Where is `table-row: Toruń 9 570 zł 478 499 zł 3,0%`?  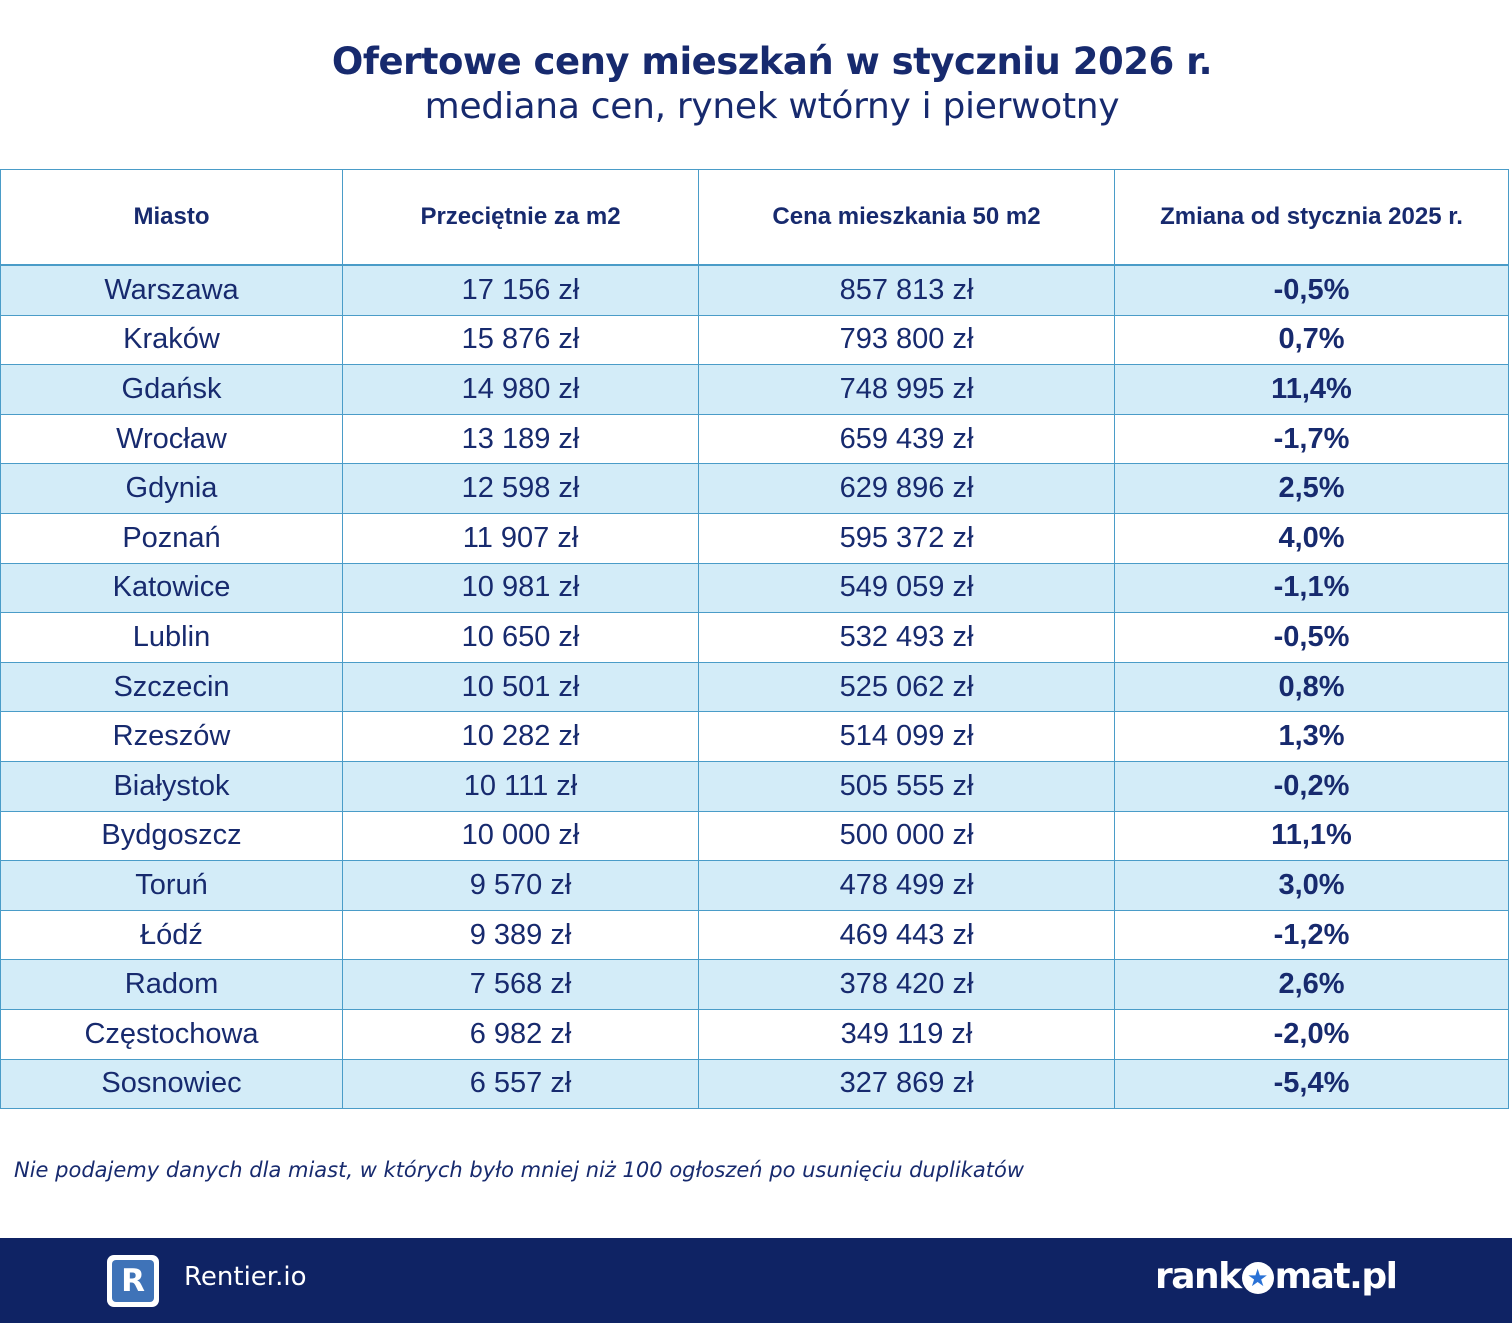
table-row: Toruń 9 570 zł 478 499 zł 3,0% is located at coordinates (754, 885).